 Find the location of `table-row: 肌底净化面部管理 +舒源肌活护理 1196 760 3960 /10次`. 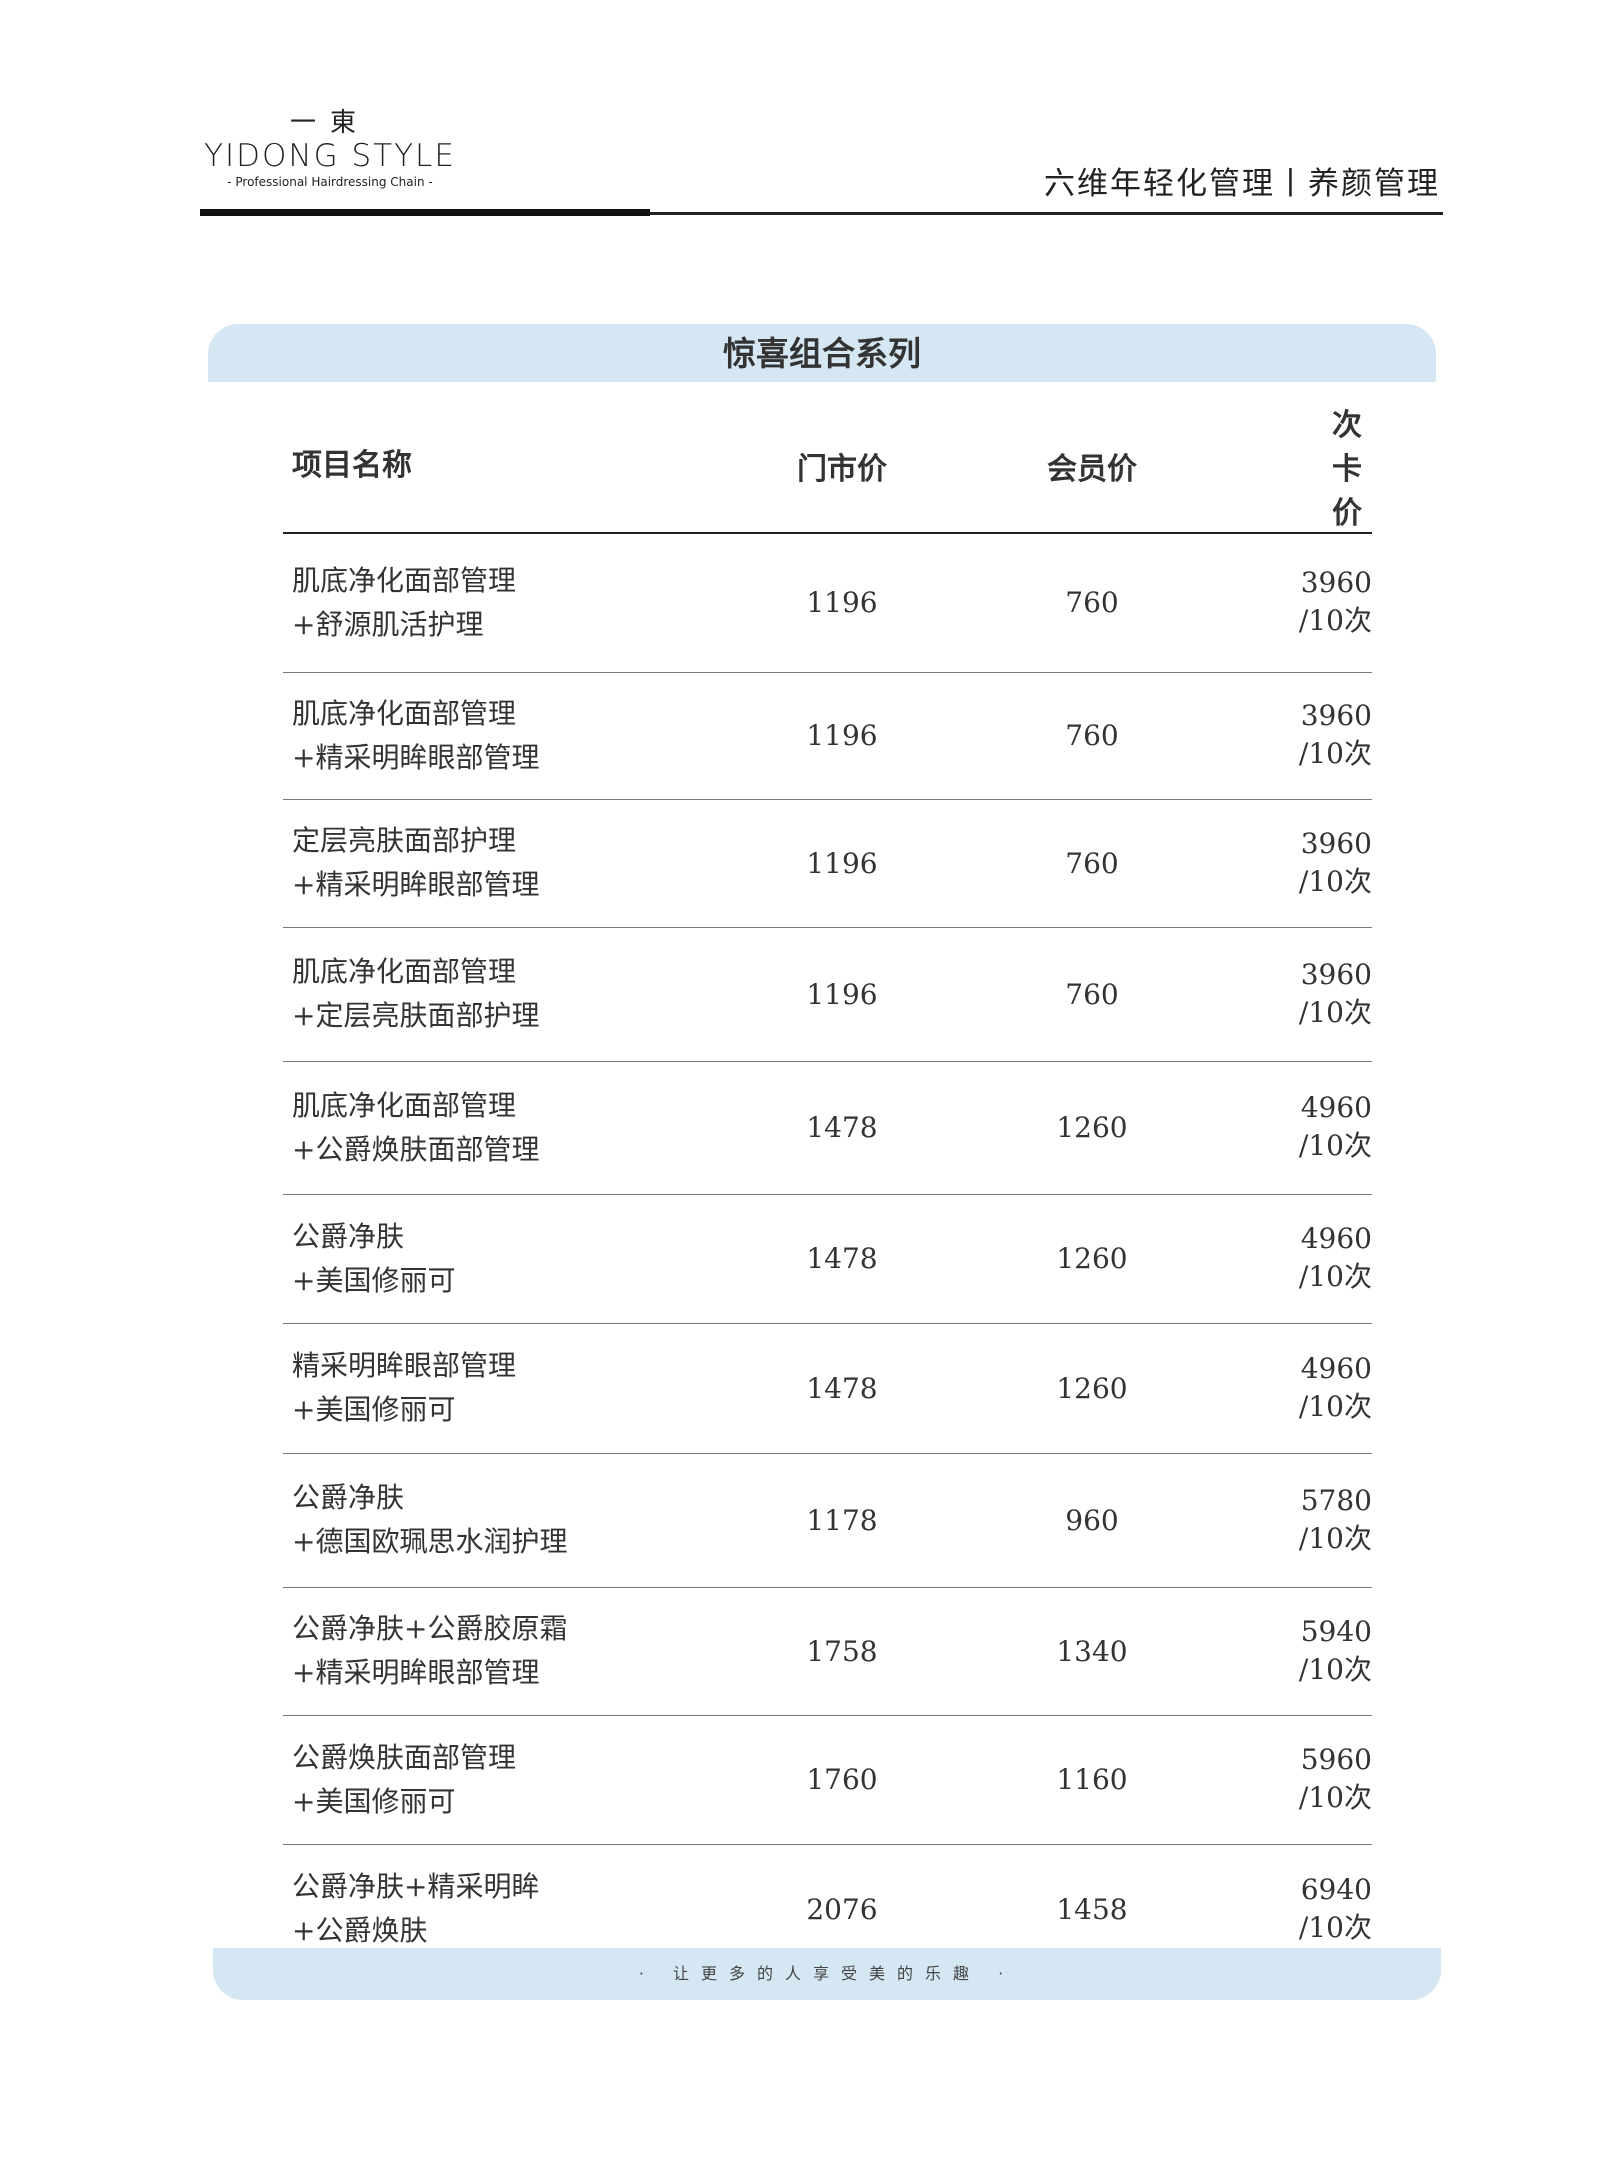

table-row: 肌底净化面部管理 +舒源肌活护理 1196 760 3960 /10次 is located at coordinates (827, 603).